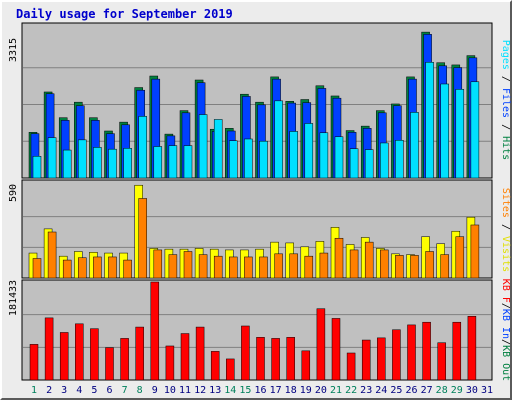 The height and width of the screenshot is (400, 512). Describe the element at coordinates (94, 390) in the screenshot. I see `day-label-5: 5` at that location.